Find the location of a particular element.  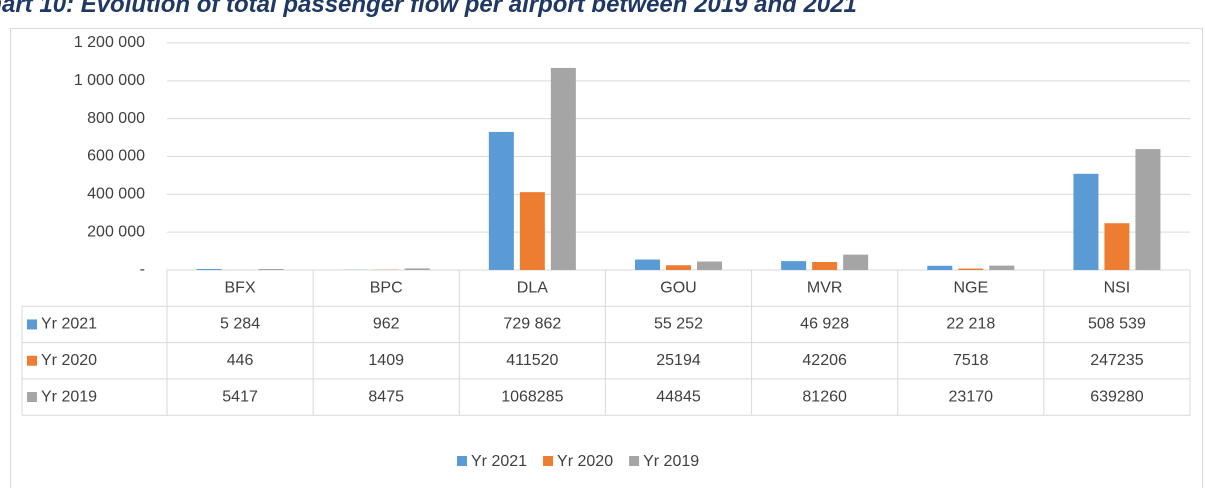

table-row-label: Yr 2020 is located at coordinates (69, 360).